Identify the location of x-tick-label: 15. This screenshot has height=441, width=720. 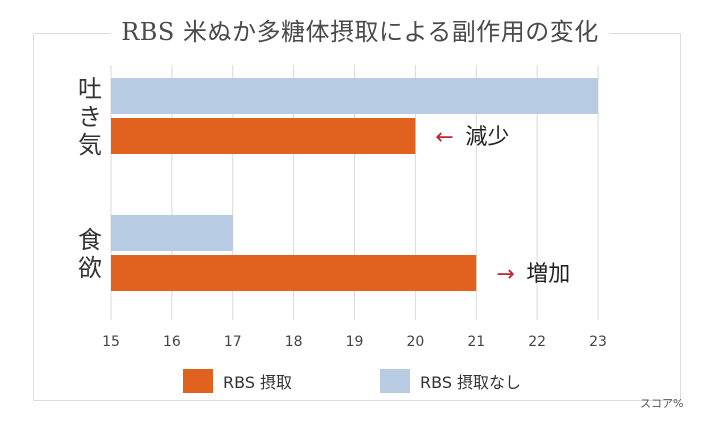
(111, 342).